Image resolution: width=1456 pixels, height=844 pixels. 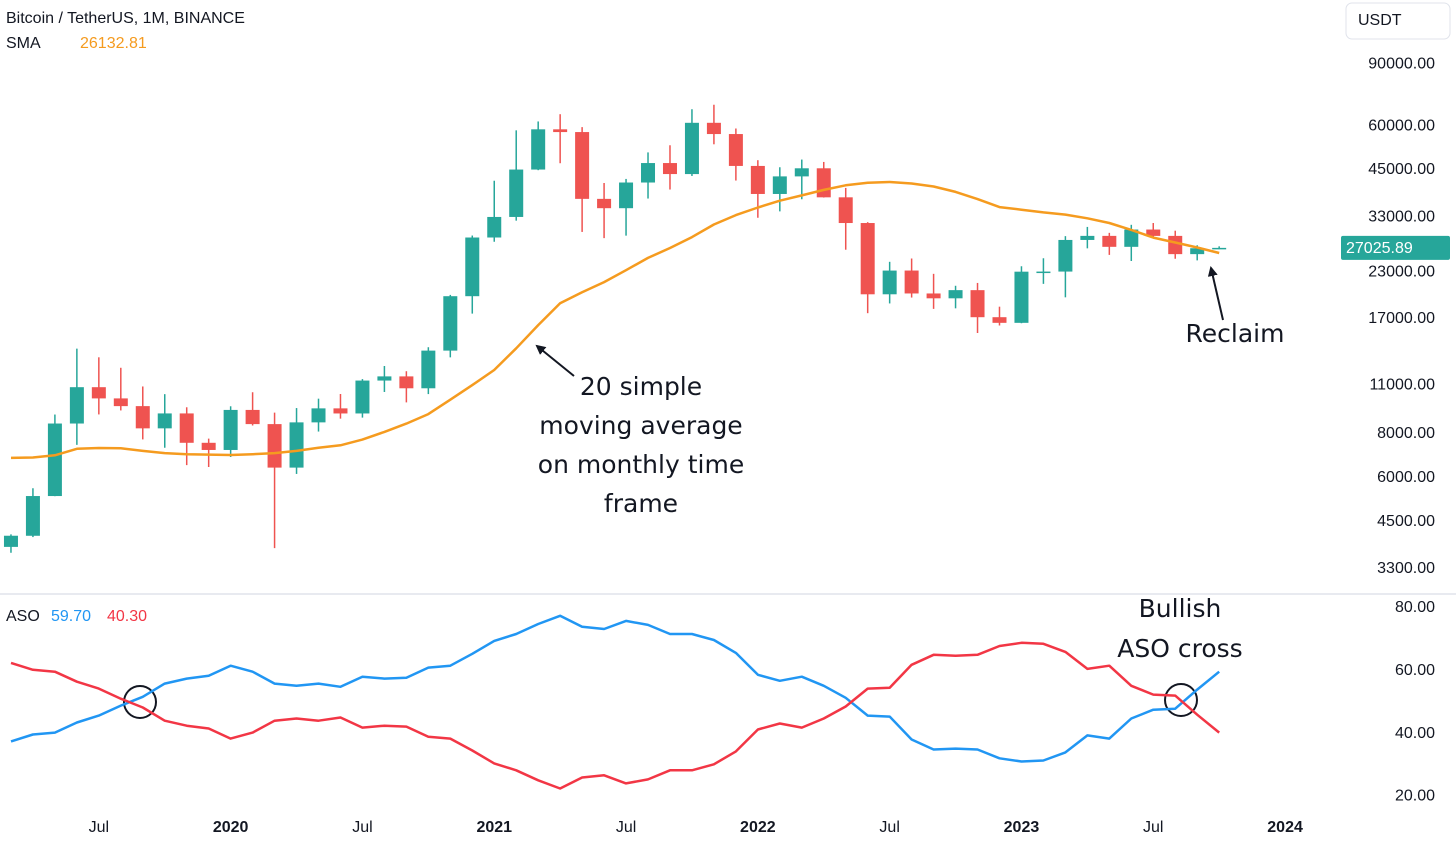 What do you see at coordinates (1415, 607) in the screenshot?
I see `y-tick-label: 80.00` at bounding box center [1415, 607].